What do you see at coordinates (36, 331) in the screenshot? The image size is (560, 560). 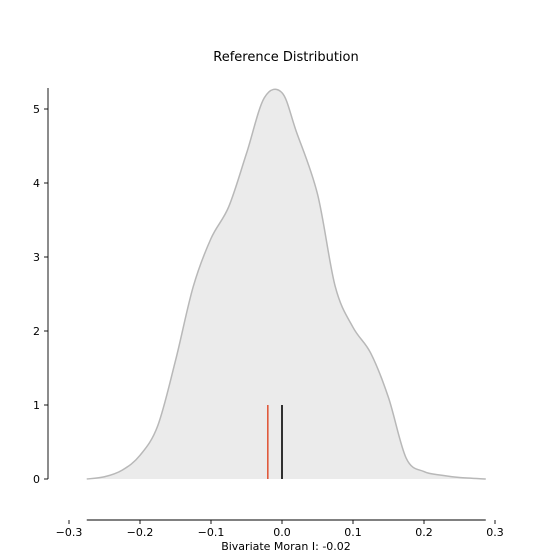 I see `y-tick-label: 2` at bounding box center [36, 331].